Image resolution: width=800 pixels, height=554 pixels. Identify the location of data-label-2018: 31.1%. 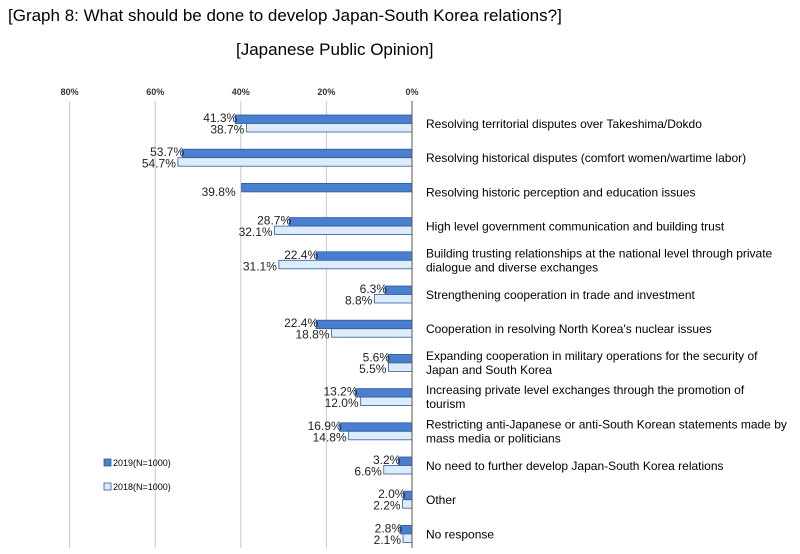
(260, 266).